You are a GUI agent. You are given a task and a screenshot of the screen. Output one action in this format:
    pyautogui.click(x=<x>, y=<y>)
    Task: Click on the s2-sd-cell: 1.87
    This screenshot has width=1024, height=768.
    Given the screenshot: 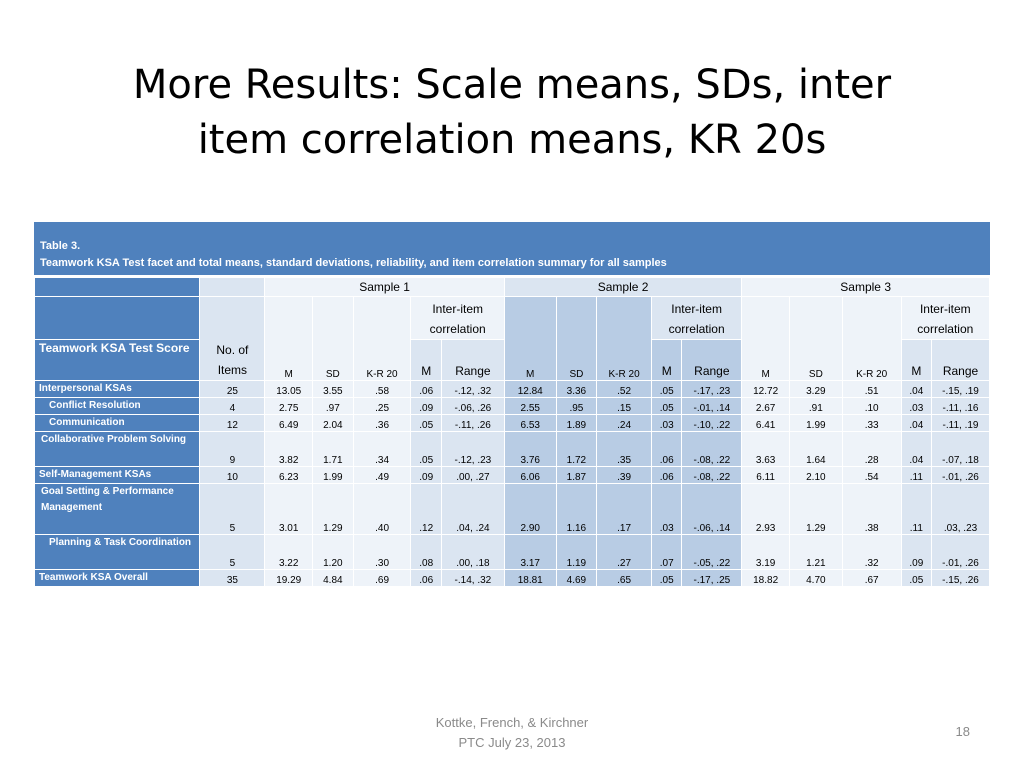 What is the action you would take?
    pyautogui.click(x=576, y=475)
    